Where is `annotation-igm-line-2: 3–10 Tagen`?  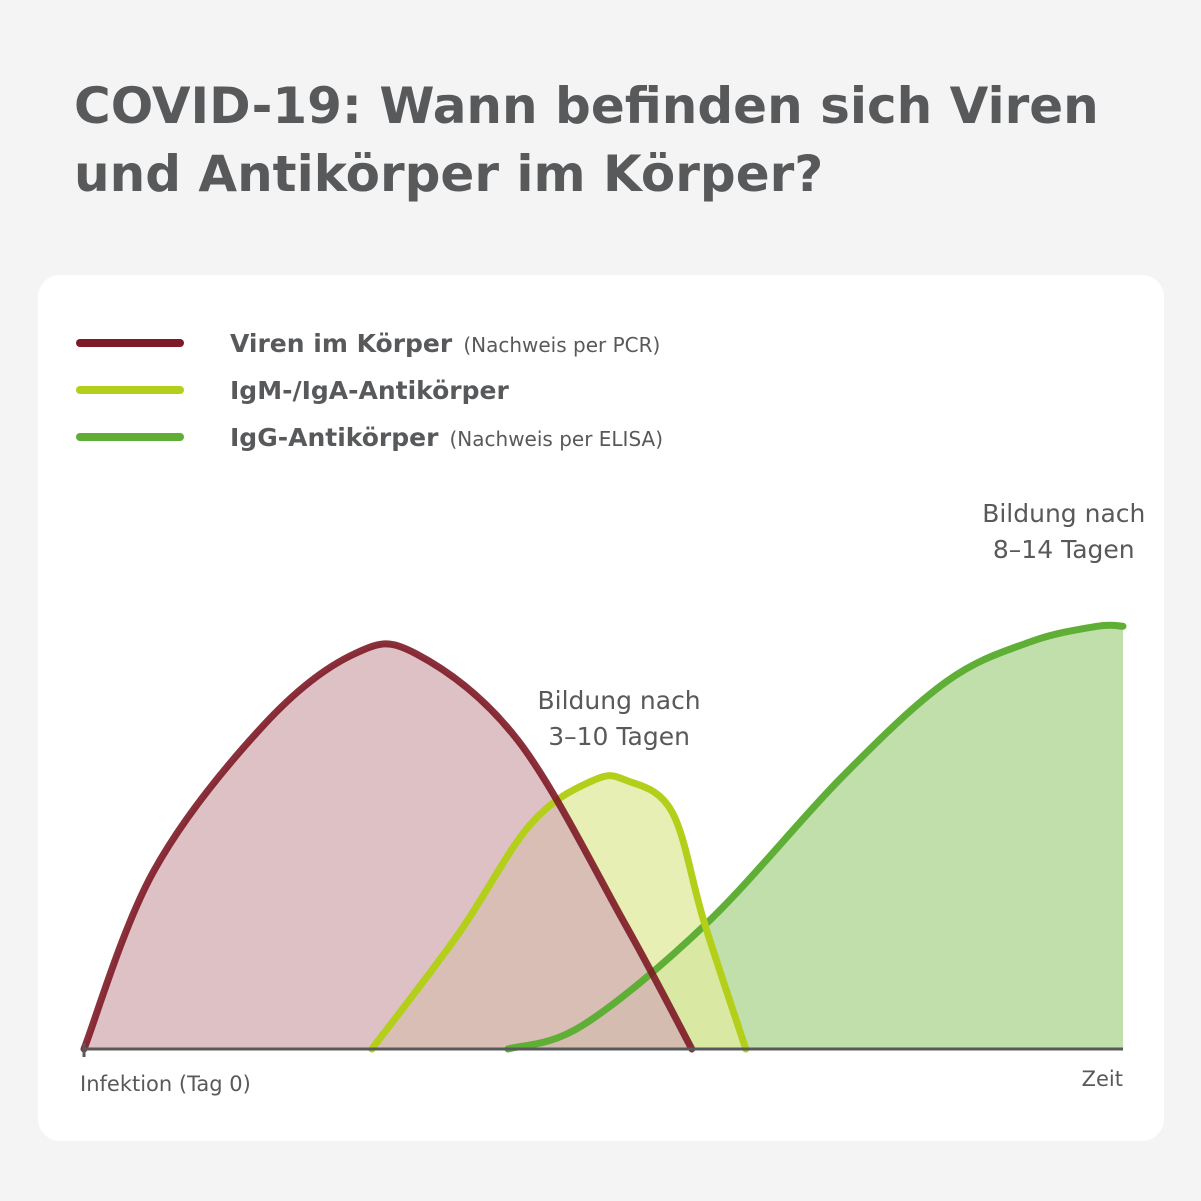
annotation-igm-line-2: 3–10 Tagen is located at coordinates (619, 736).